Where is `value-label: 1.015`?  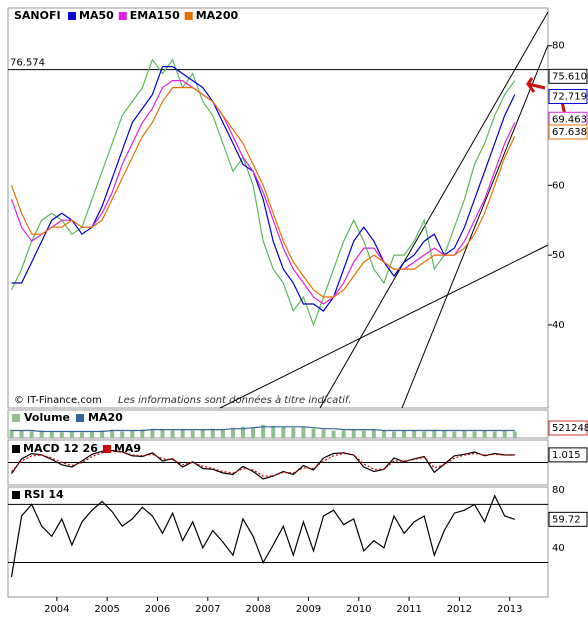
value-label: 1.015 is located at coordinates (566, 455).